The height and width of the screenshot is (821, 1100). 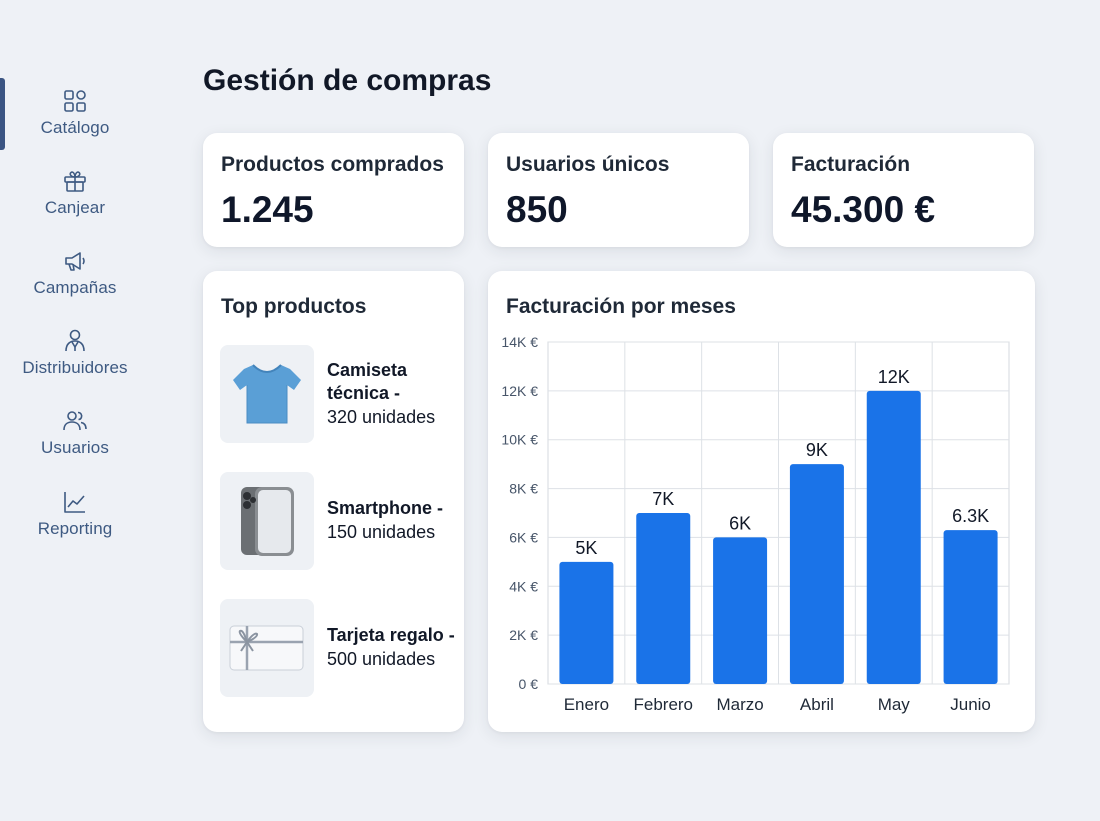 I want to click on data-label: 7K, so click(x=663, y=499).